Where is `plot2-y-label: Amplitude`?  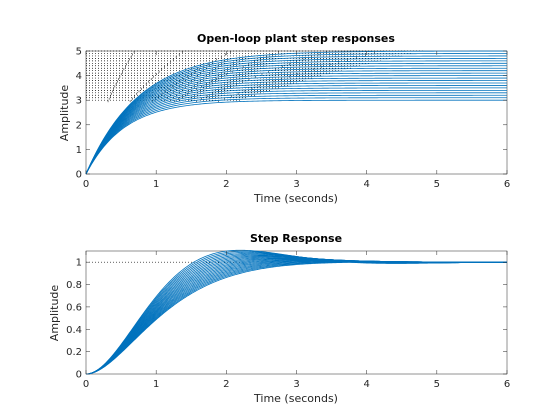 plot2-y-label: Amplitude is located at coordinates (54, 313).